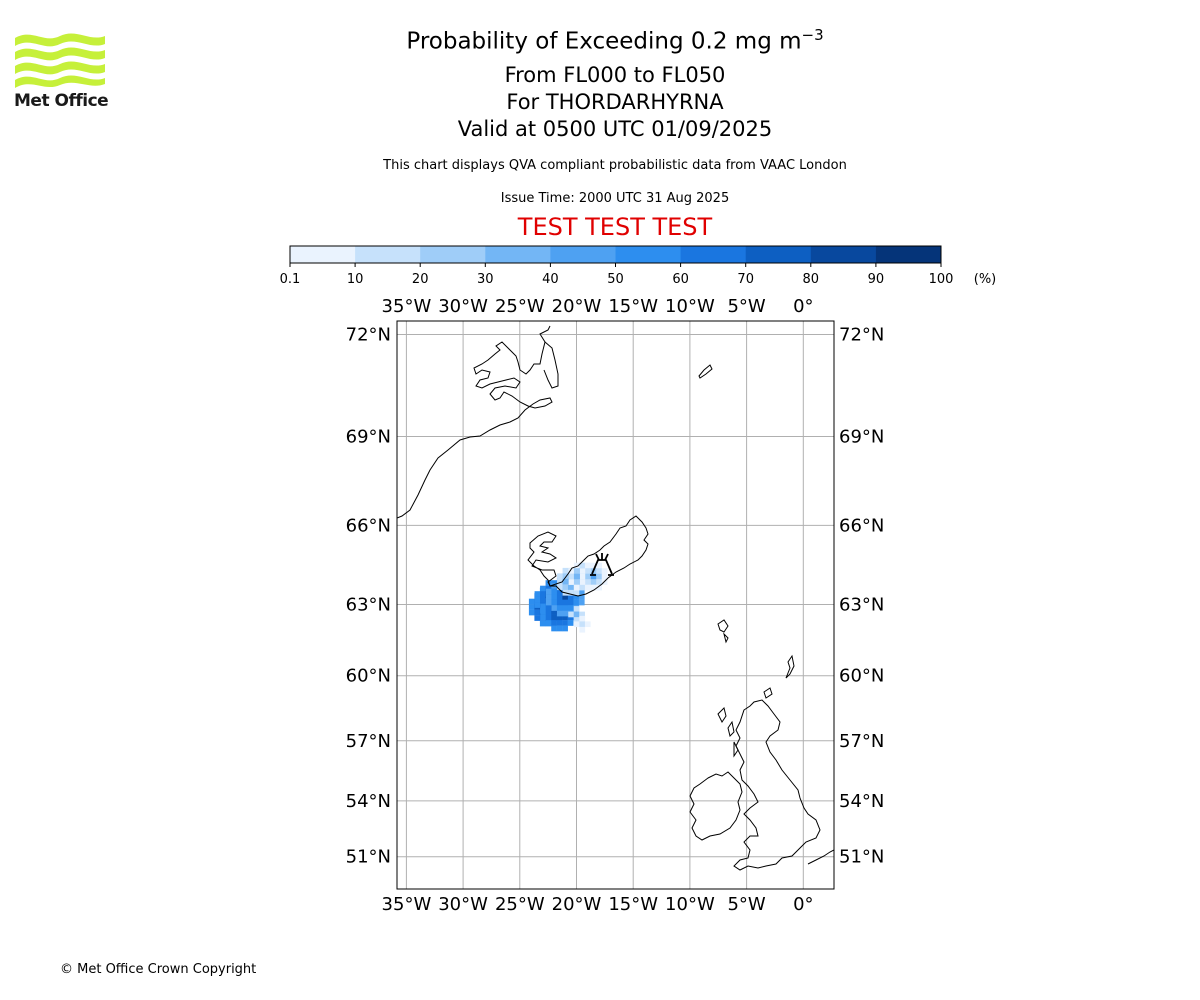  Describe the element at coordinates (728, 732) in the screenshot. I see `hebrides-coastline` at that location.